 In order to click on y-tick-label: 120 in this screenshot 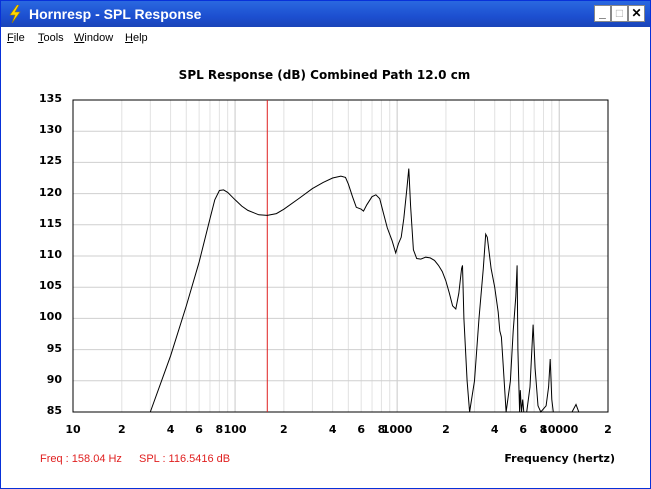, I will do `click(50, 192)`.